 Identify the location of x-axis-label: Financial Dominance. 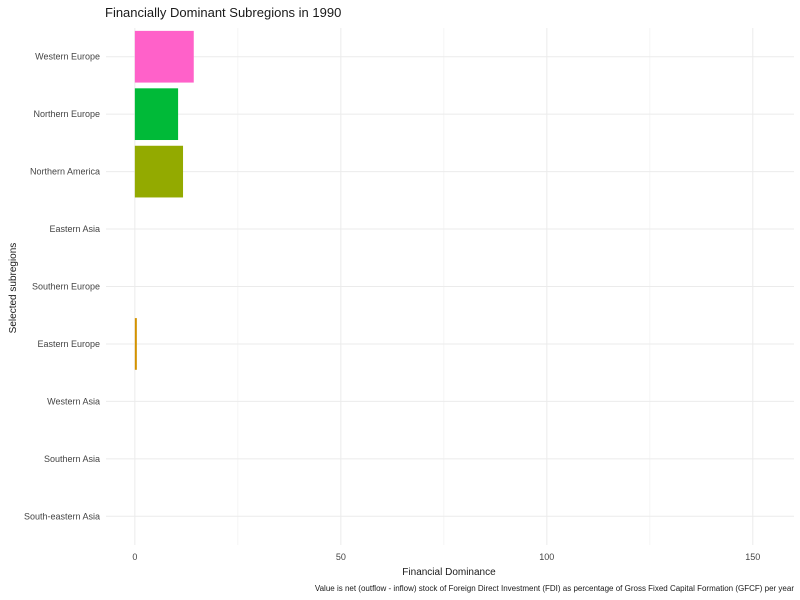
(449, 572).